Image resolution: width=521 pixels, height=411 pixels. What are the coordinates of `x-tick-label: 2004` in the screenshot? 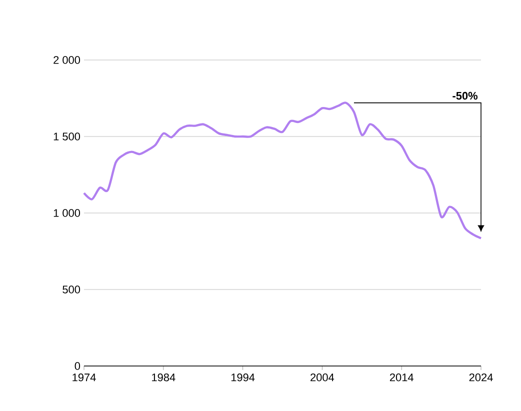 It's located at (322, 378).